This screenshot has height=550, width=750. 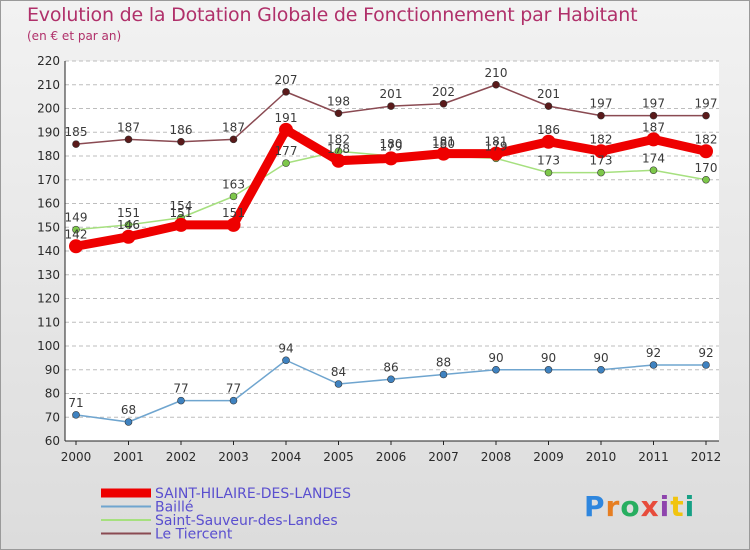 I want to click on data-label: 179, so click(x=496, y=146).